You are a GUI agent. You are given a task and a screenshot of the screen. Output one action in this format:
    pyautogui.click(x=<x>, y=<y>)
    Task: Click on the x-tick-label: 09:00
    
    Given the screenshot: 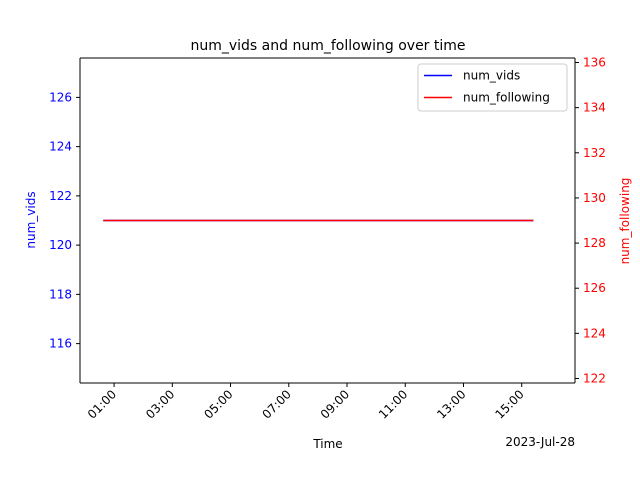 What is the action you would take?
    pyautogui.click(x=335, y=404)
    